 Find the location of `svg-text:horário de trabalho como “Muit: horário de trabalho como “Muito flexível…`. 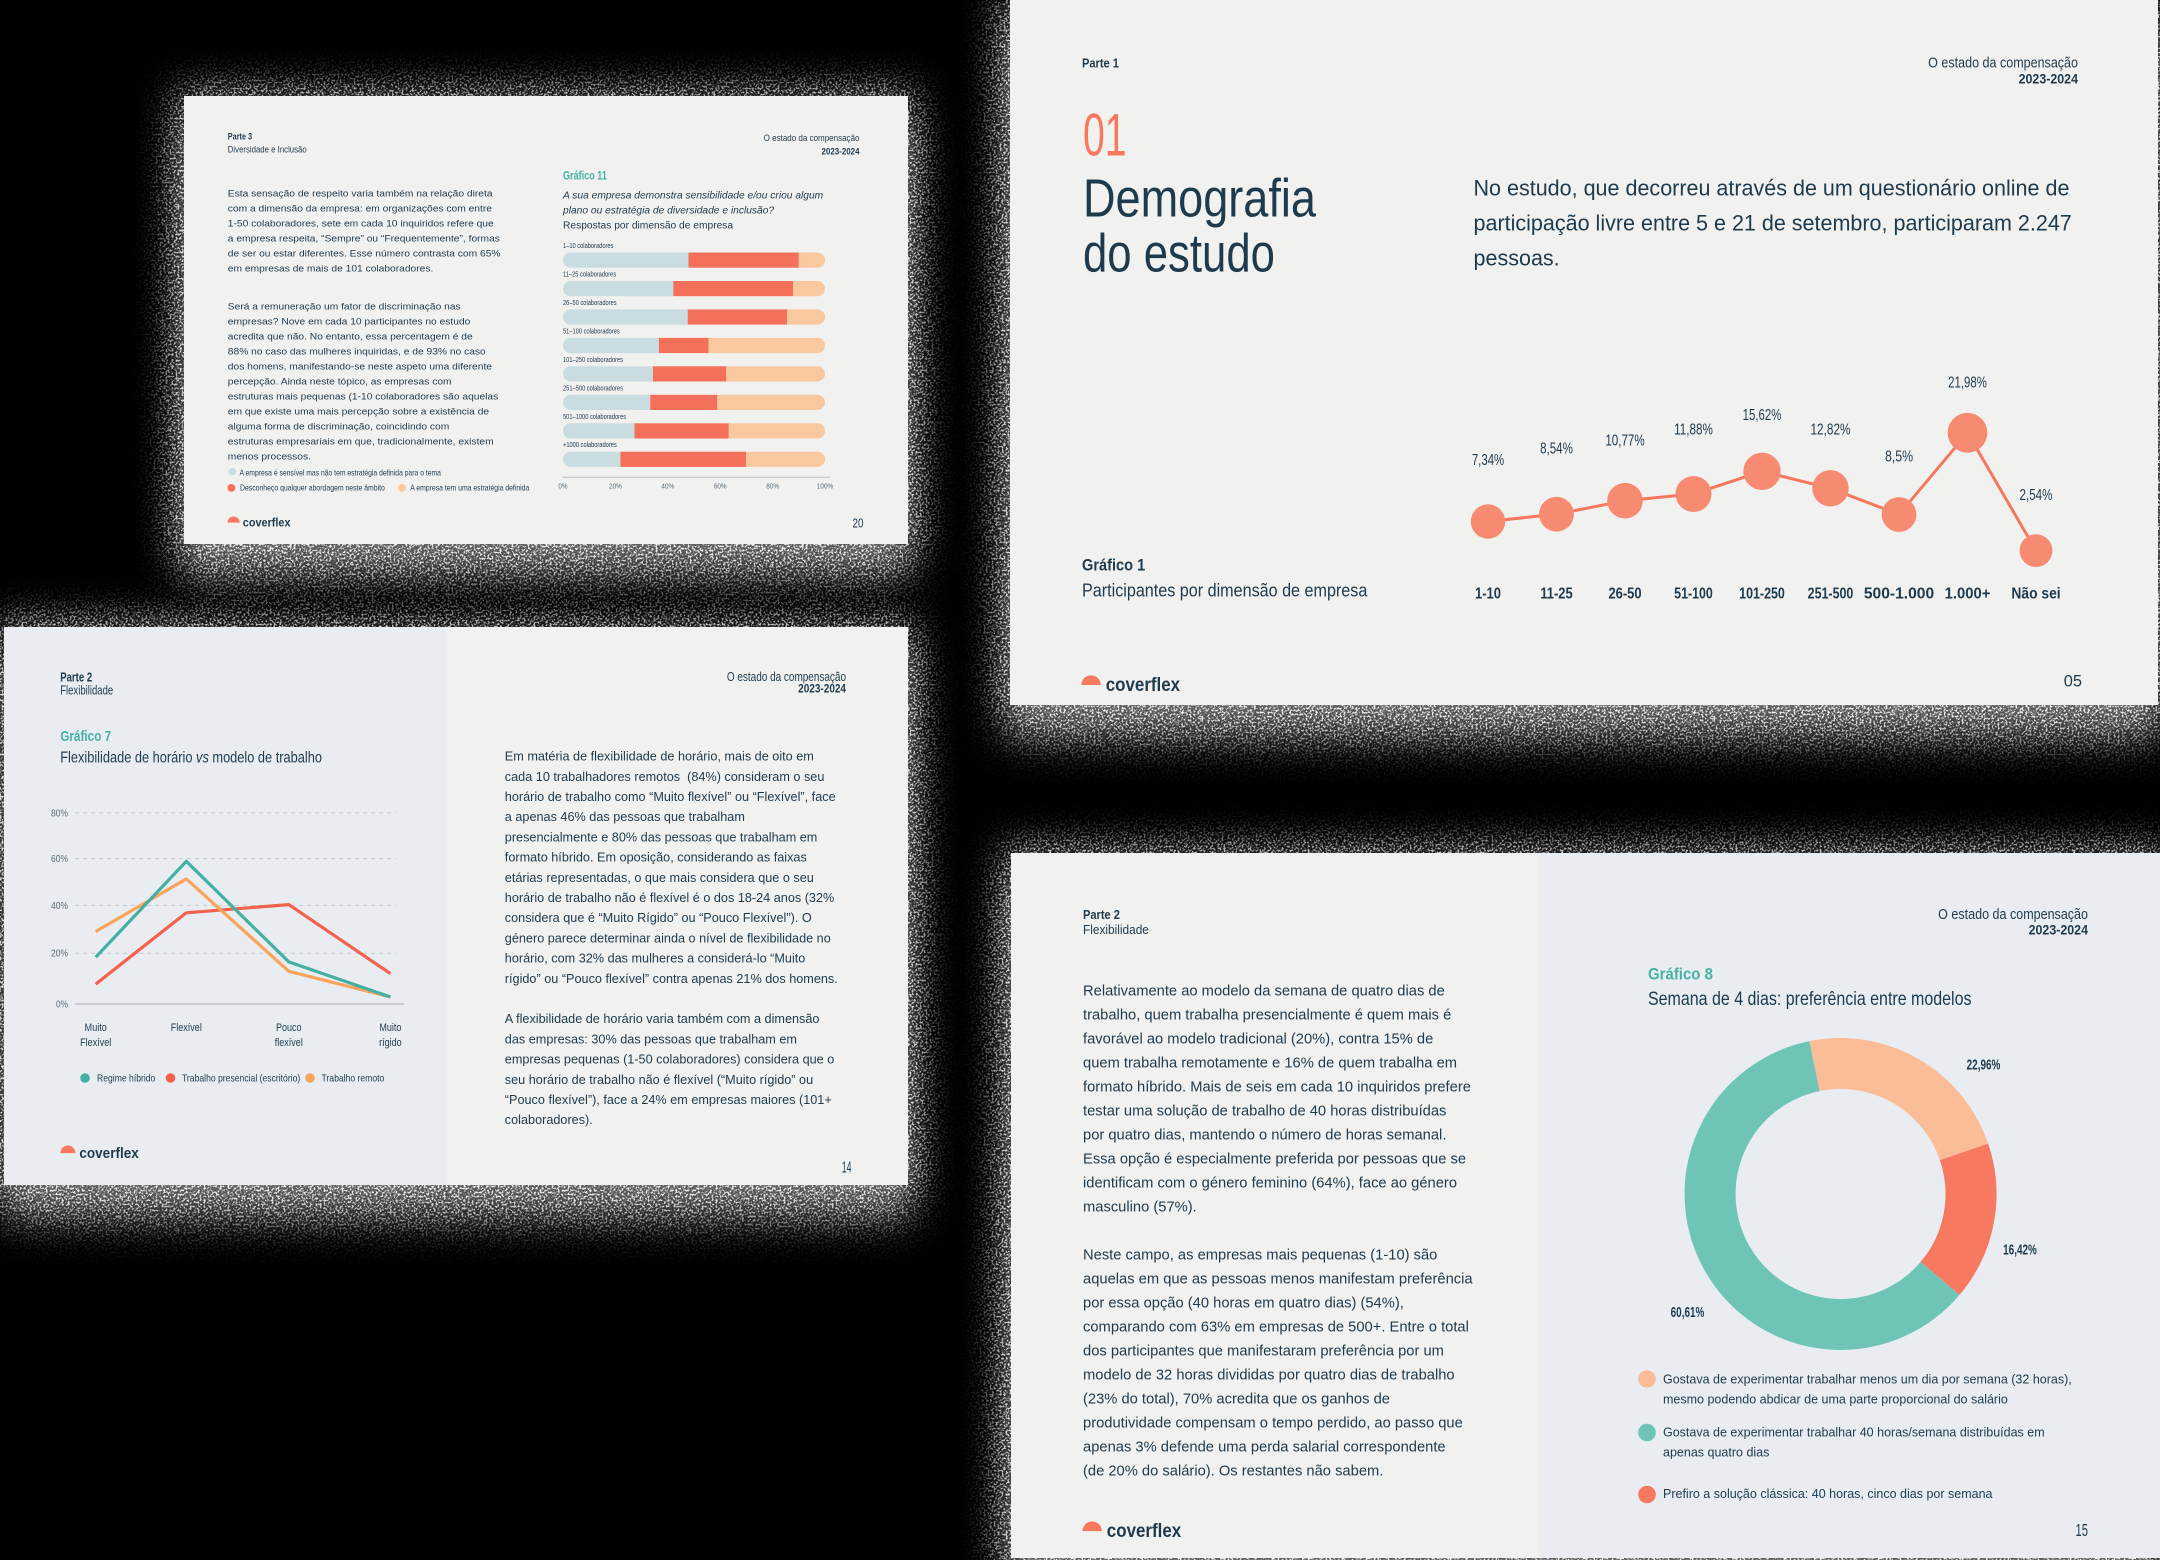

svg-text:horário de trabalho como “Muit: horário de trabalho como “Muito flexível… is located at coordinates (670, 797).